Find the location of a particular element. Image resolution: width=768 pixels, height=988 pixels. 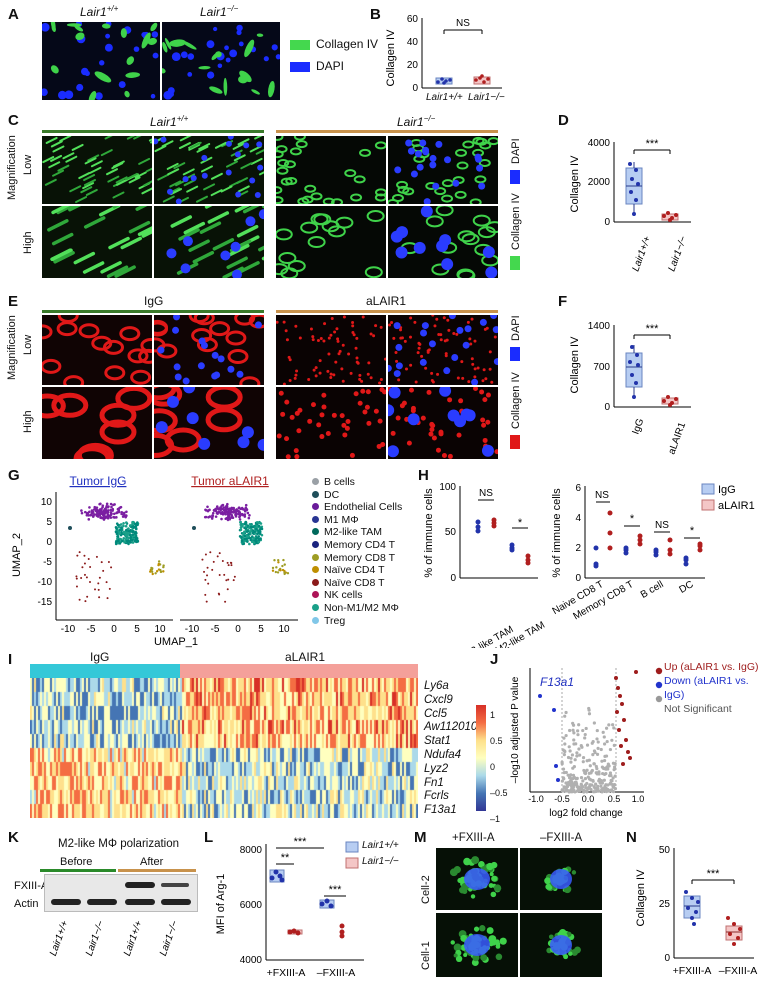

panel-j-legend-dots is located at coordinates (659, 685).